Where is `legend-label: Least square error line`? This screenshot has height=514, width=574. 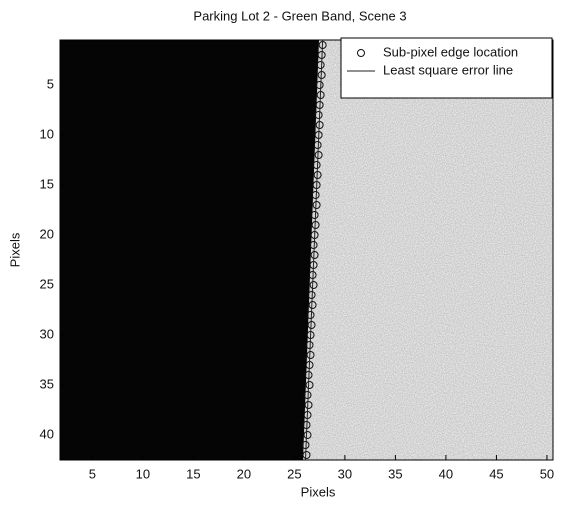 legend-label: Least square error line is located at coordinates (448, 69).